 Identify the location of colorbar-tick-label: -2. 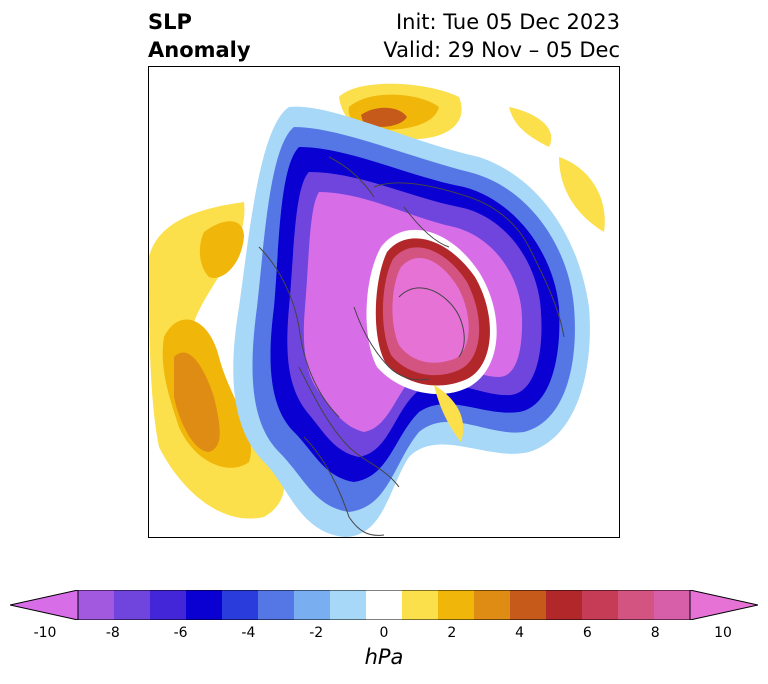
(316, 633).